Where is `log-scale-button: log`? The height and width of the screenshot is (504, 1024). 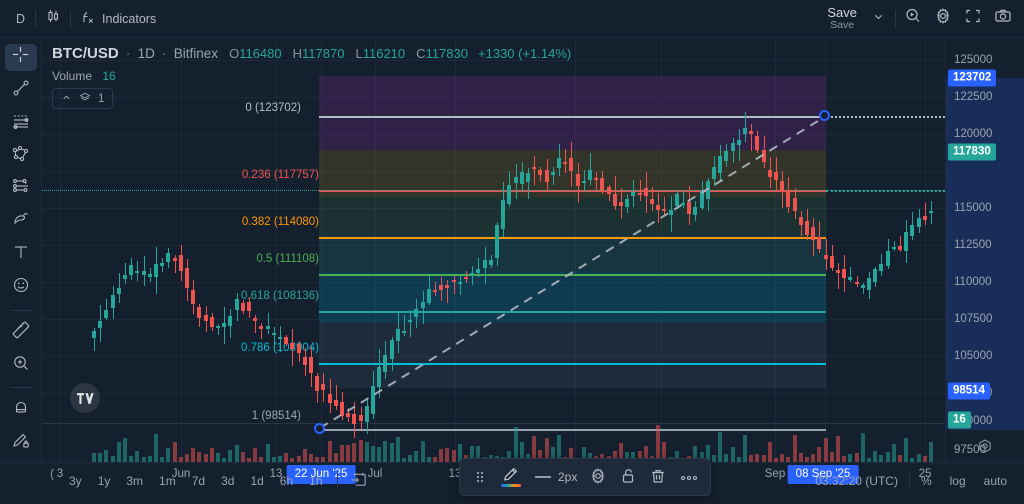
log-scale-button: log is located at coordinates (957, 481).